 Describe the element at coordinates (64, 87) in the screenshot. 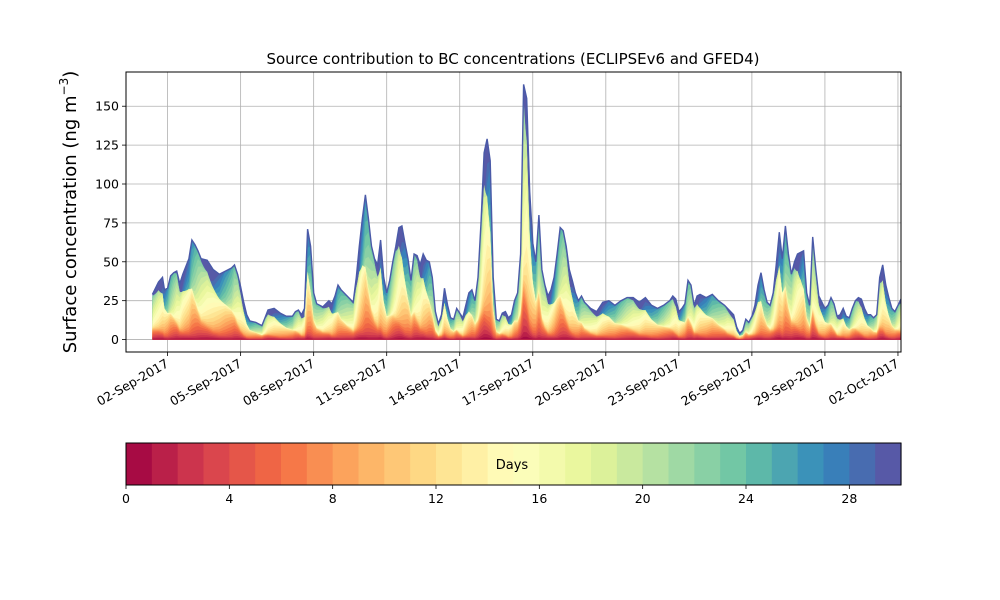

I see `y-axis-label-superscript: −3` at that location.